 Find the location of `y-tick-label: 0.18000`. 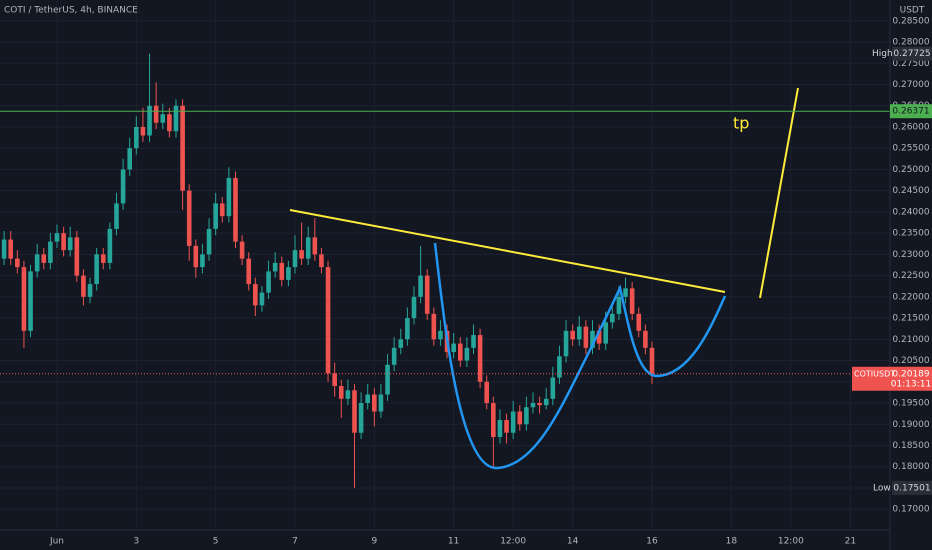

y-tick-label: 0.18000 is located at coordinates (910, 467).